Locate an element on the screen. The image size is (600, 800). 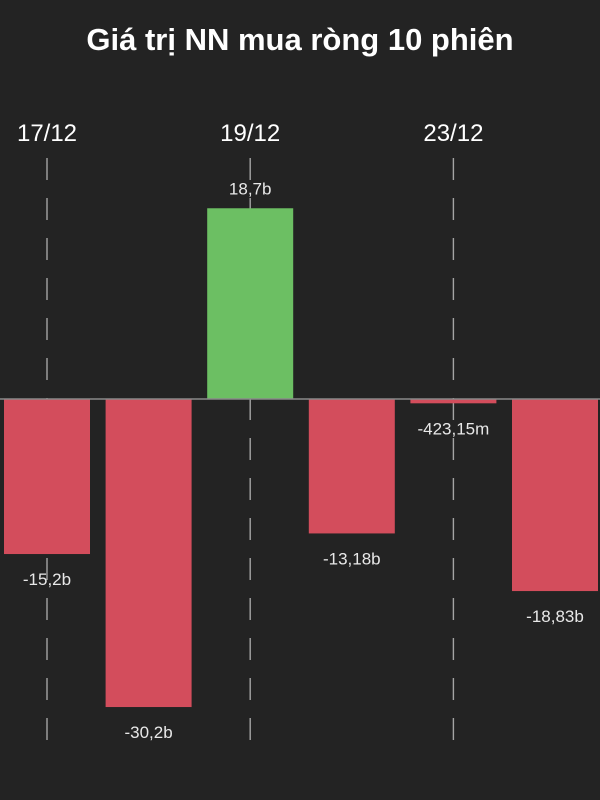
data-label: -423,15m is located at coordinates (453, 428).